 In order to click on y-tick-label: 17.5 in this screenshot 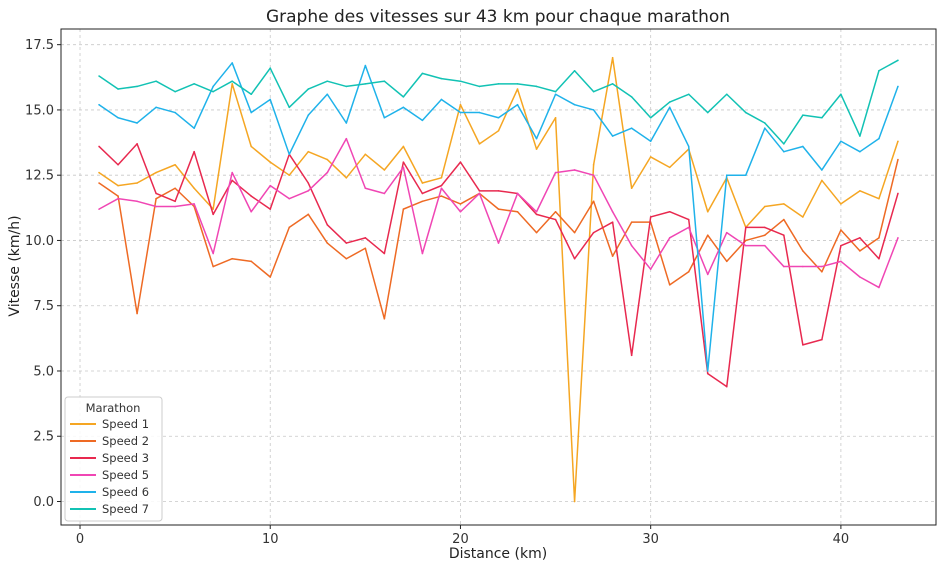, I will do `click(39, 45)`.